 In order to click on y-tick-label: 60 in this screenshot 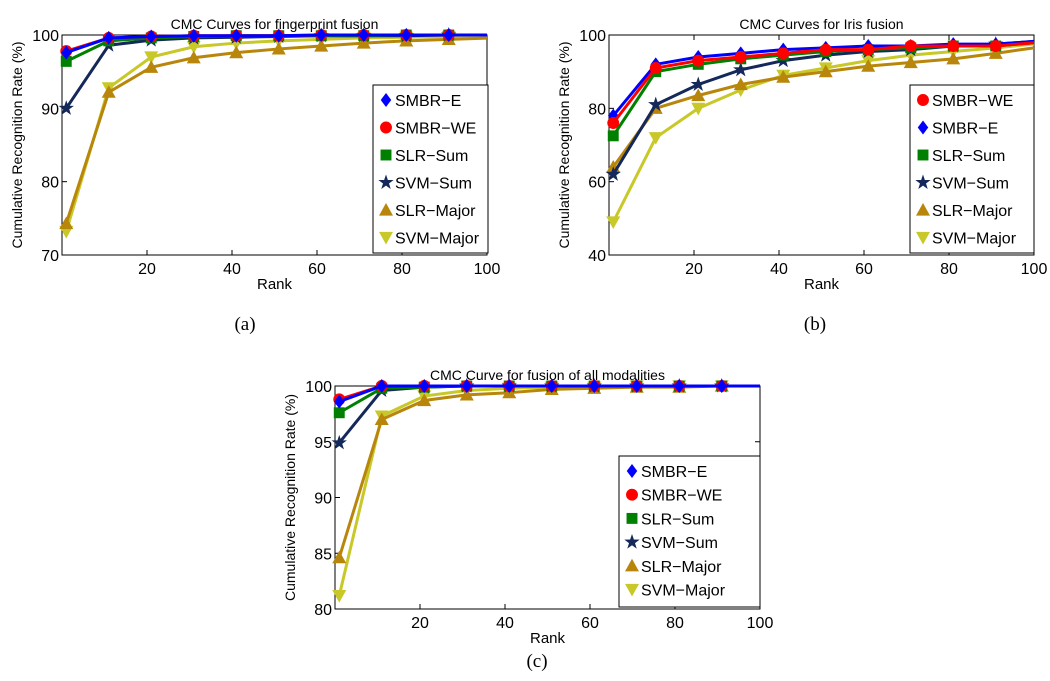, I will do `click(597, 183)`.